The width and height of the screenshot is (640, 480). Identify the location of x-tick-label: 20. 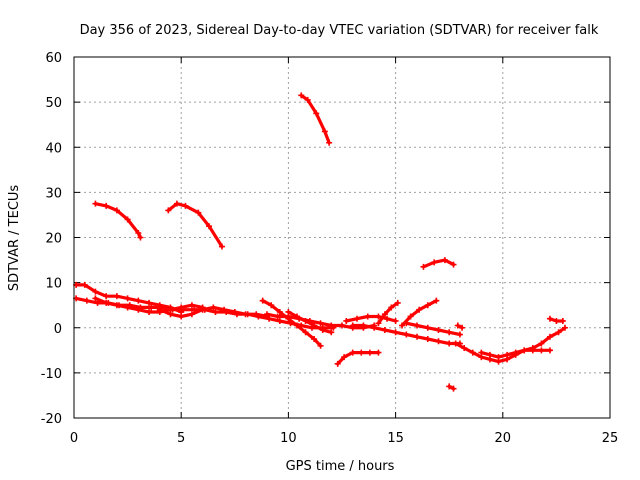
(503, 438).